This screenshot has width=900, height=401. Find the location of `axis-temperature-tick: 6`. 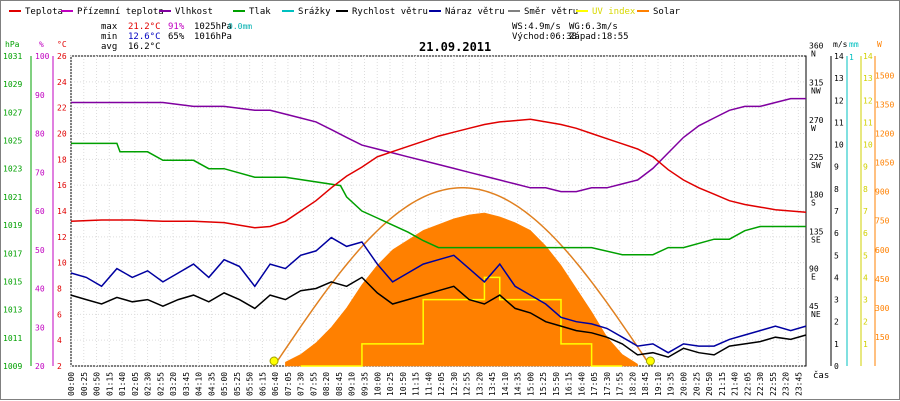

axis-temperature-tick: 6 is located at coordinates (59, 314).